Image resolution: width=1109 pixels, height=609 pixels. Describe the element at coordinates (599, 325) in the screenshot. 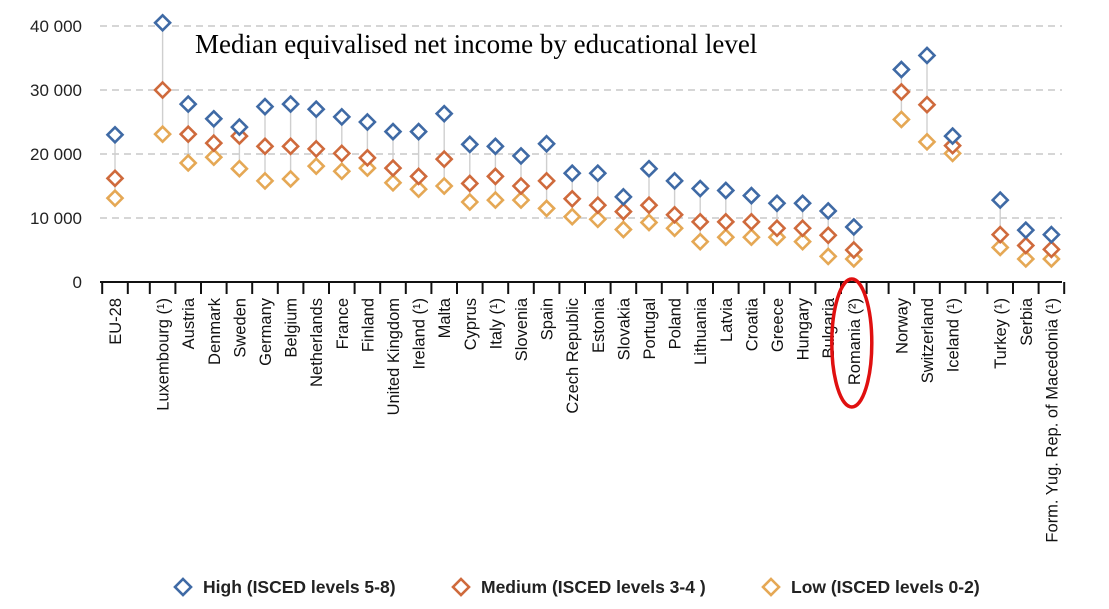

I see `x-tick-label: Estonia` at that location.